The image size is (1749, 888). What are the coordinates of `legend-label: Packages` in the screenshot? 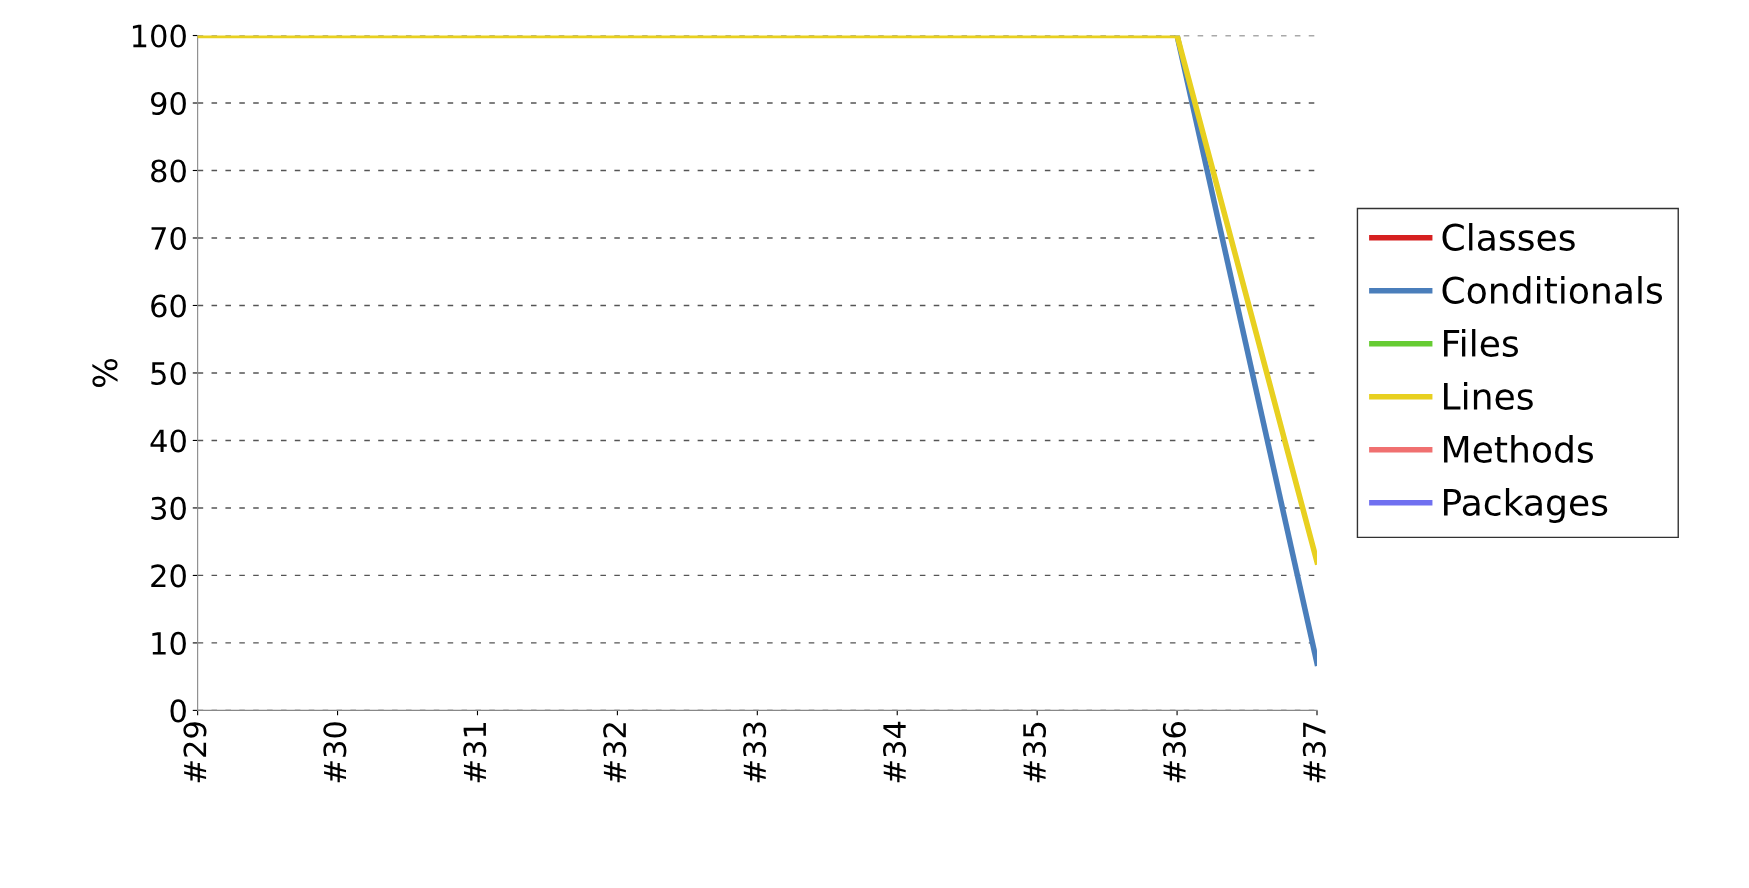 It's located at (1526, 505).